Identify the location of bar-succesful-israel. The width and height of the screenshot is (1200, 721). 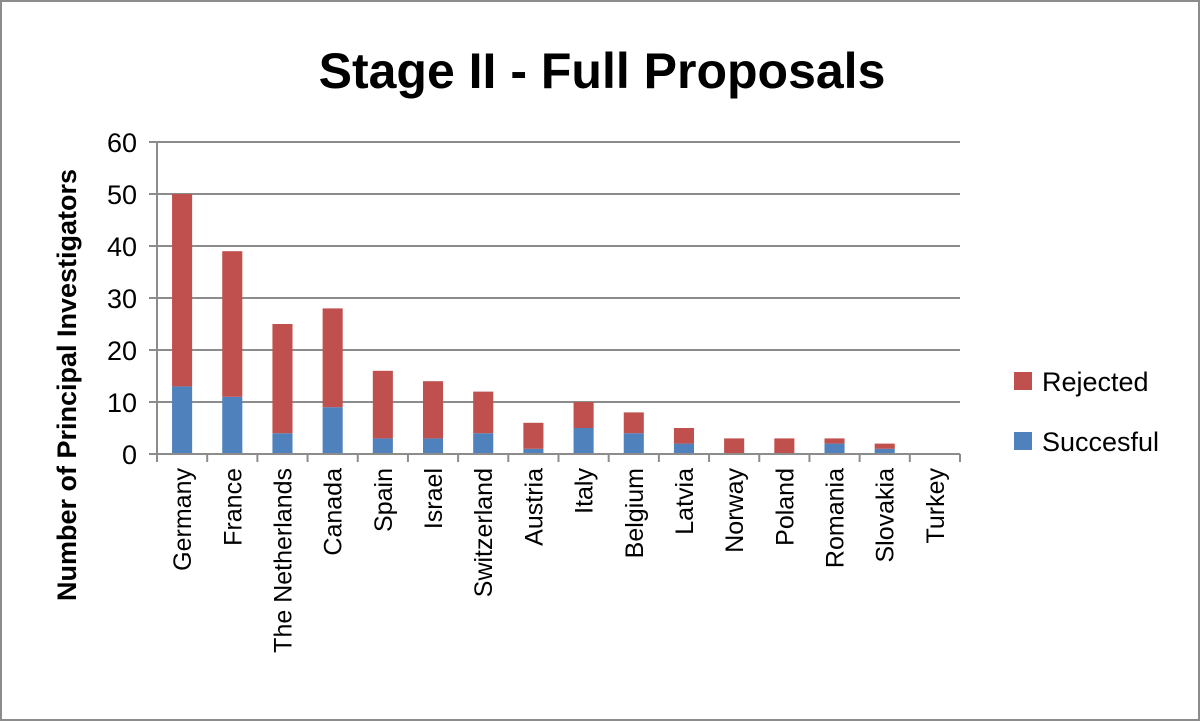
(433, 446).